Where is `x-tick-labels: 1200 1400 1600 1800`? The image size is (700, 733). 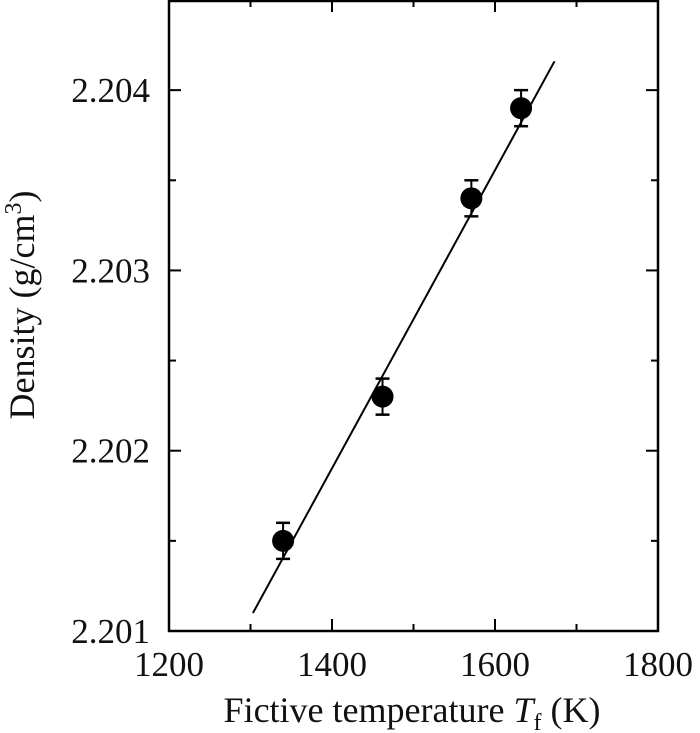 x-tick-labels: 1200 1400 1600 1800 is located at coordinates (413, 664).